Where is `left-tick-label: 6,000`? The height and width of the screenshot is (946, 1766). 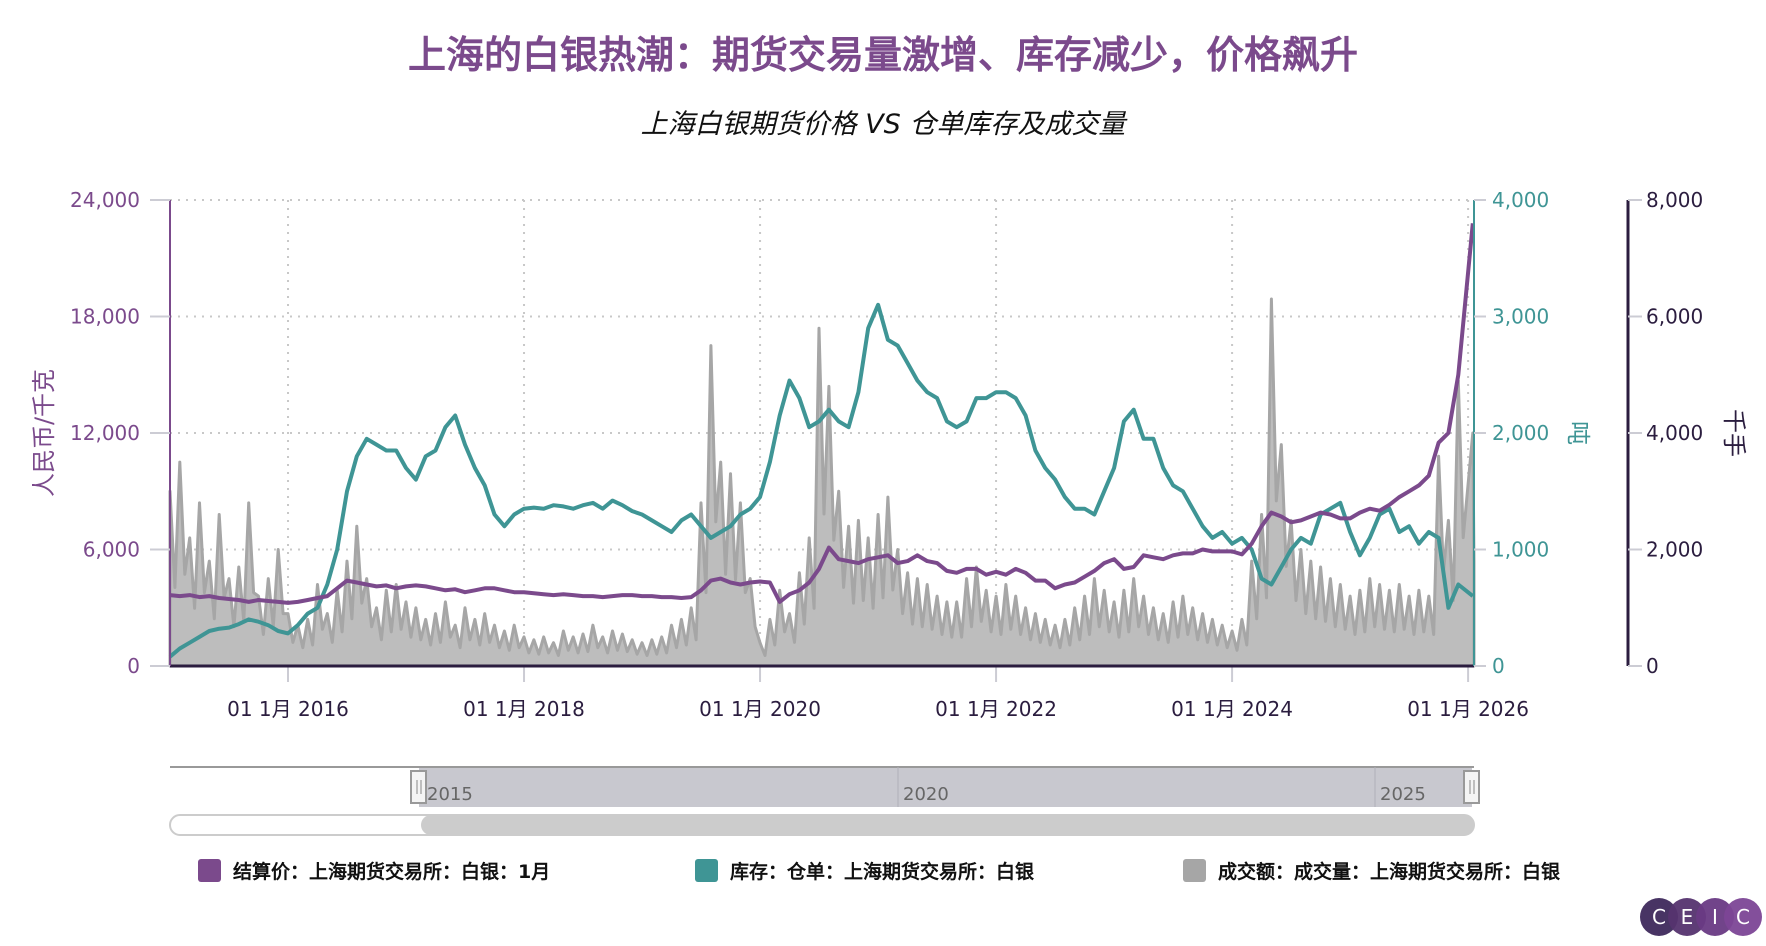
left-tick-label: 6,000 is located at coordinates (111, 550).